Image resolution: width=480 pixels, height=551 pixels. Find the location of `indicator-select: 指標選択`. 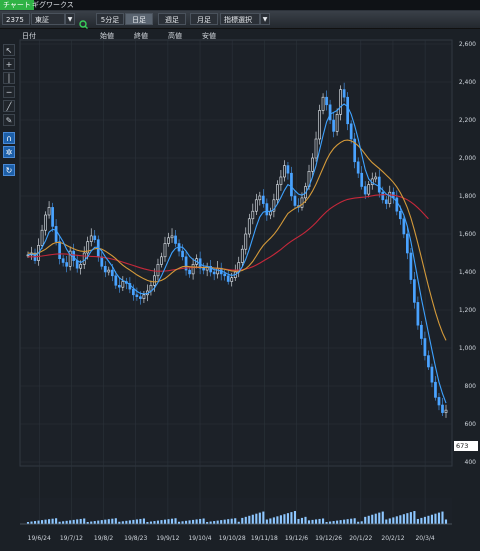

indicator-select: 指標選択 is located at coordinates (240, 19).